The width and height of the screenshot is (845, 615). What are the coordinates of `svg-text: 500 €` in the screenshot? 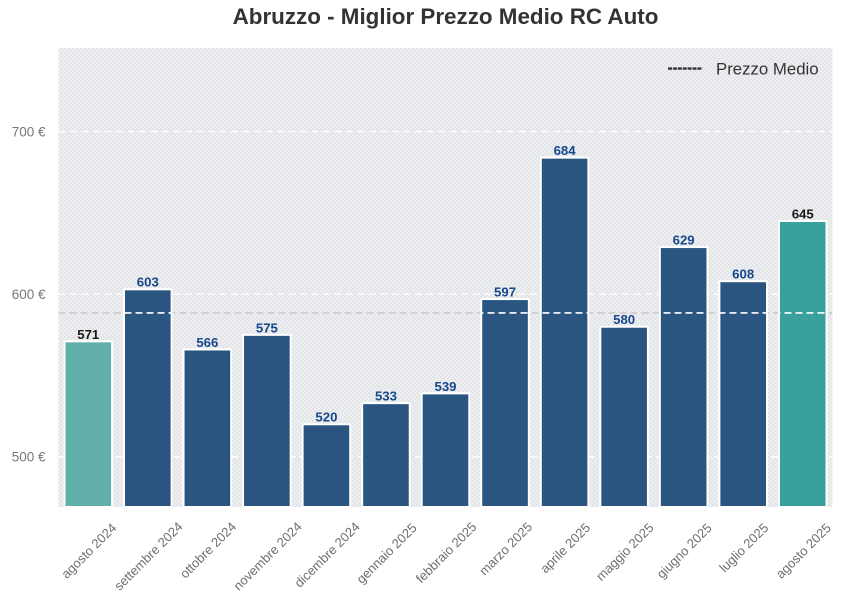 It's located at (29, 457).